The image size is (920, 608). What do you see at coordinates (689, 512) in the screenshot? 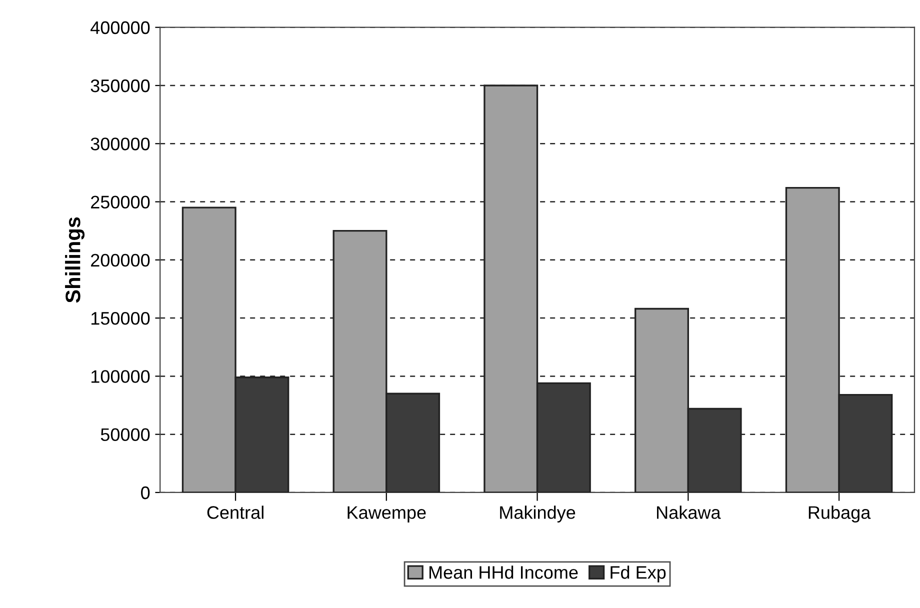
I see `x-tick-label: Nakawa` at bounding box center [689, 512].